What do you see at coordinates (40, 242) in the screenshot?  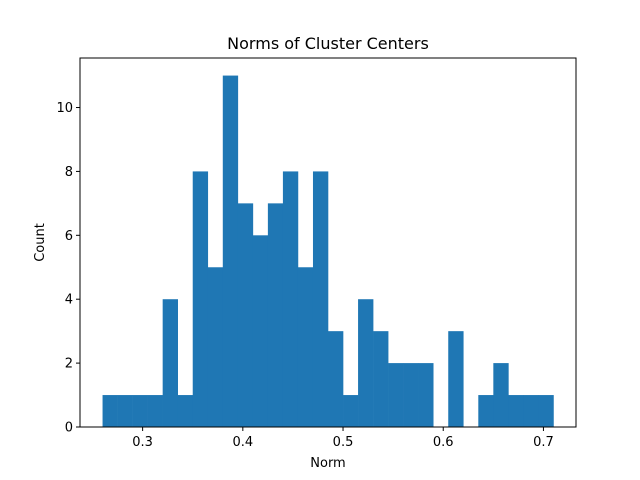 I see `y-axis-label: Count` at bounding box center [40, 242].